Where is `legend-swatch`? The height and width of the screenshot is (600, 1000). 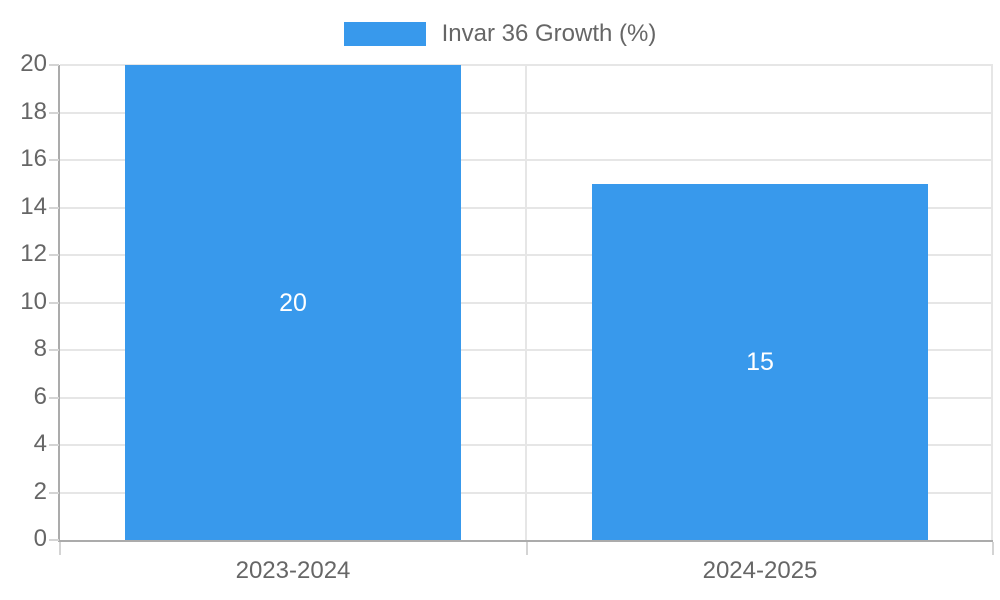
legend-swatch is located at coordinates (384, 34).